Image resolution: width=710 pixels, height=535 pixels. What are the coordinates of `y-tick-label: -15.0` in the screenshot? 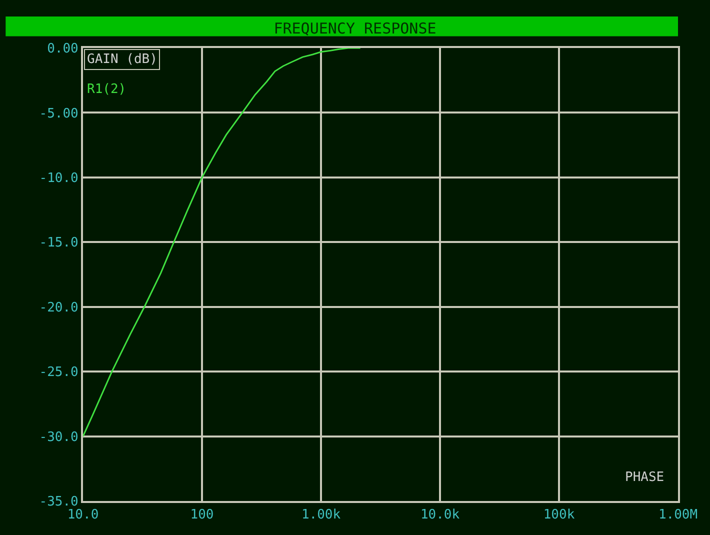 It's located at (58, 243).